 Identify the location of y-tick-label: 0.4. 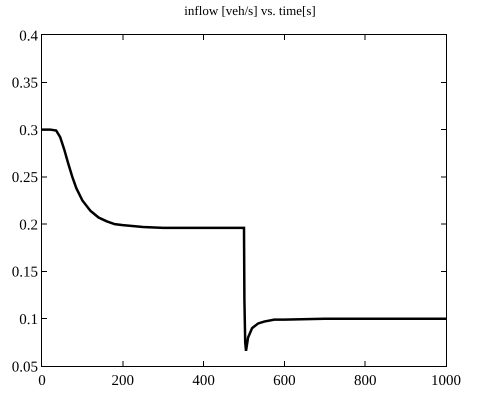
(28, 36).